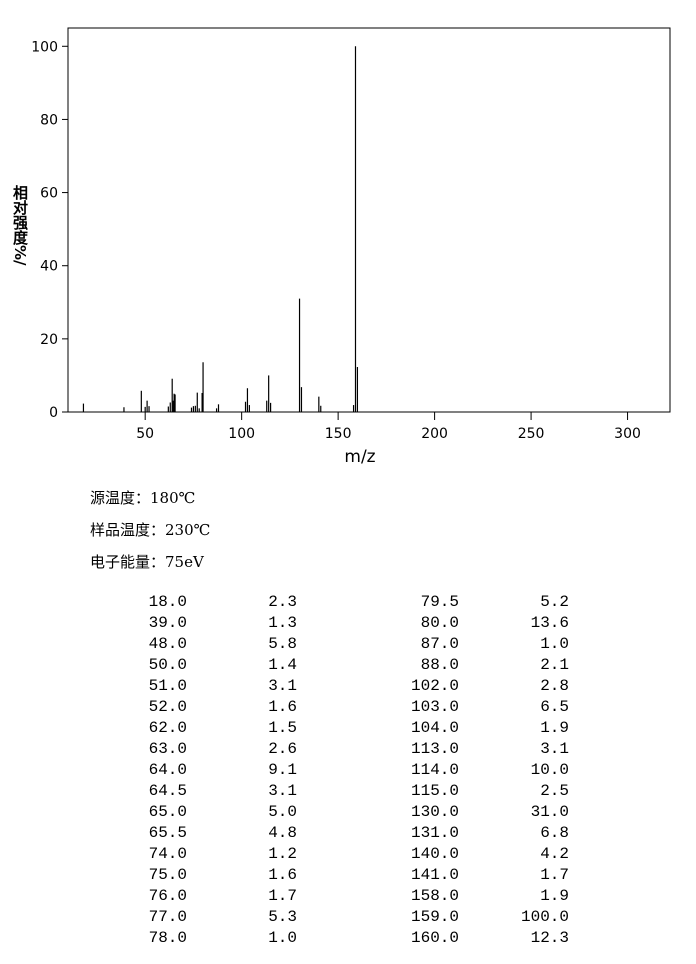 The height and width of the screenshot is (964, 696). I want to click on mz-cell: 62.0, so click(168, 728).